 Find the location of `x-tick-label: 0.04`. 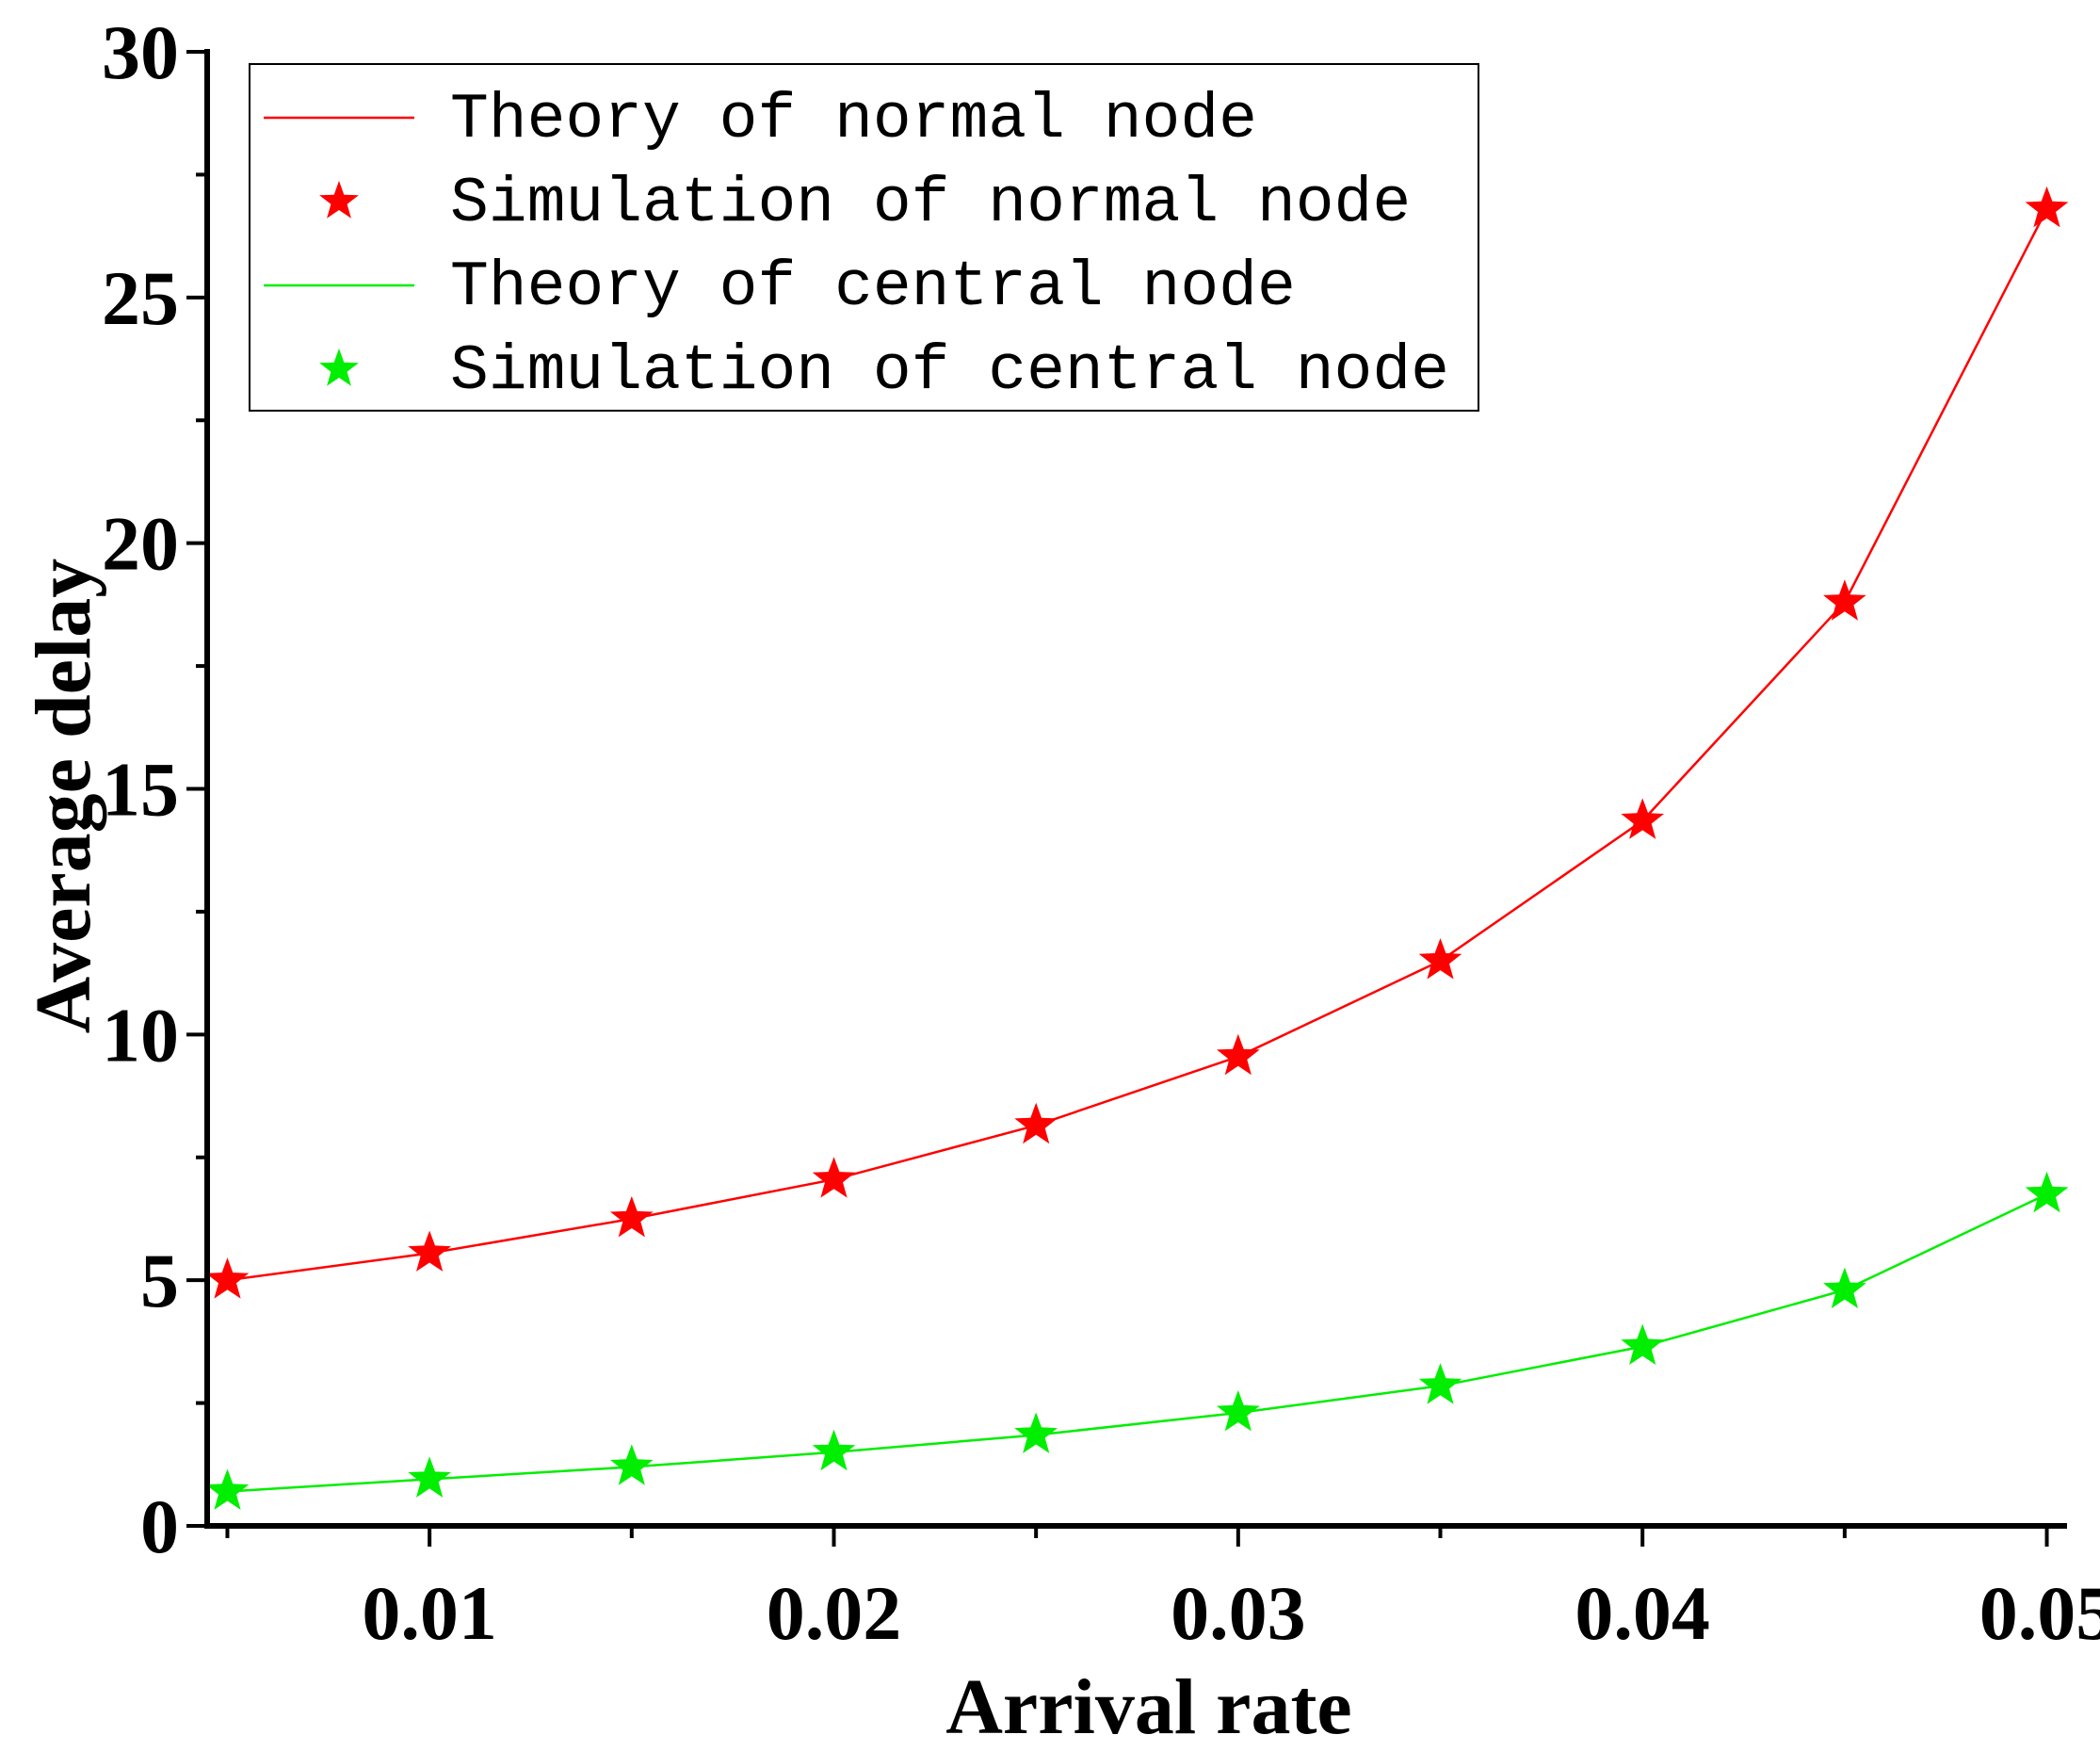

x-tick-label: 0.04 is located at coordinates (1642, 1613).